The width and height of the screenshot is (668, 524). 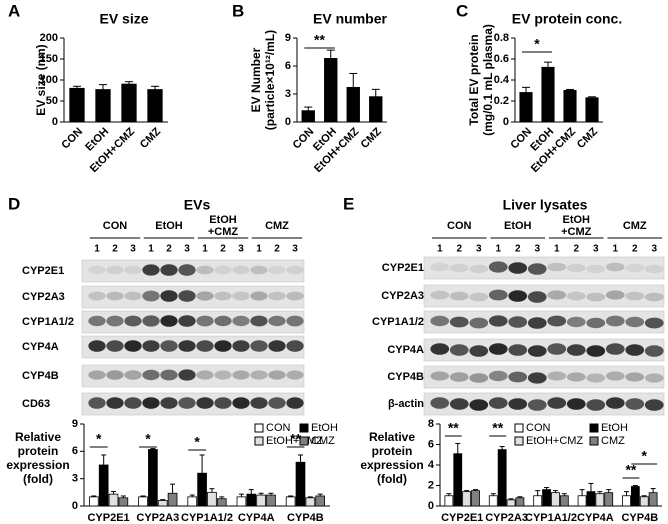 What do you see at coordinates (398, 322) in the screenshot?
I see `row-label: CYP1A1/2` at bounding box center [398, 322].